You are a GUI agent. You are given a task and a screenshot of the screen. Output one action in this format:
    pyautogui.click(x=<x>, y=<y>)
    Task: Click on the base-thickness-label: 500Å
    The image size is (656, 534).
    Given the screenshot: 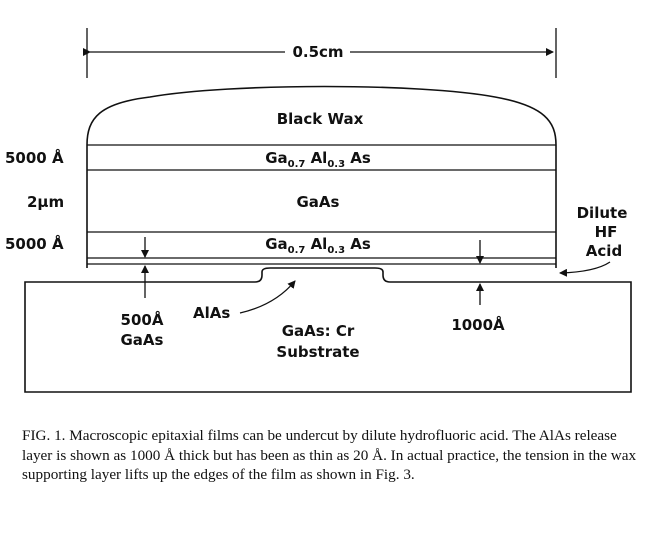 What is the action you would take?
    pyautogui.click(x=142, y=319)
    